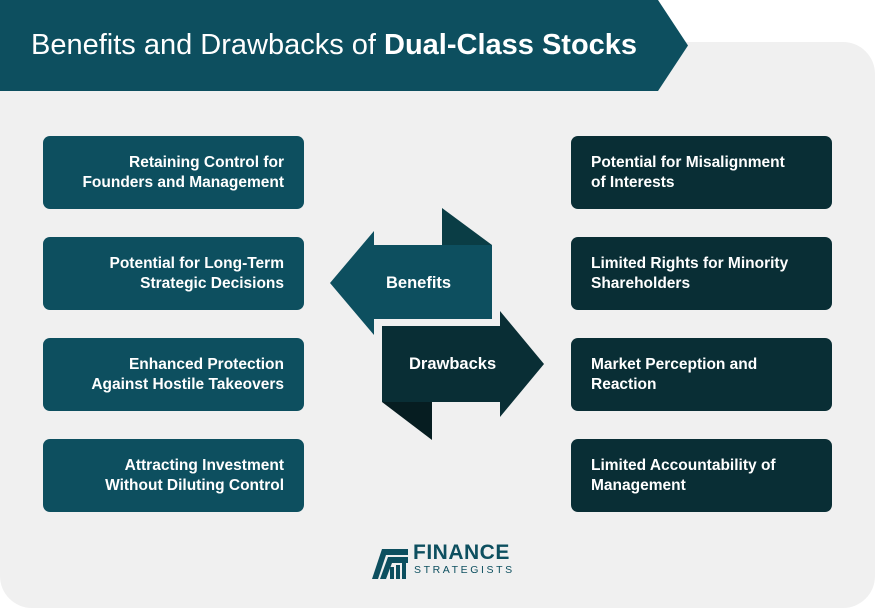 The height and width of the screenshot is (615, 875). I want to click on benefits-arrow-left, so click(411, 283).